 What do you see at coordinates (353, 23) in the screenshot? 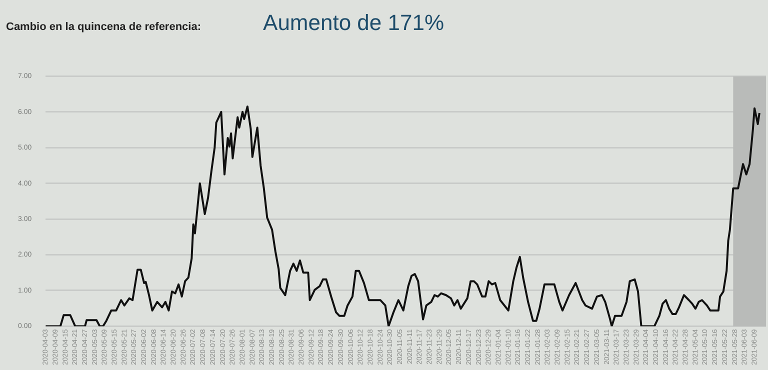
I see `chart-subtitle: Aumento de 171%` at bounding box center [353, 23].